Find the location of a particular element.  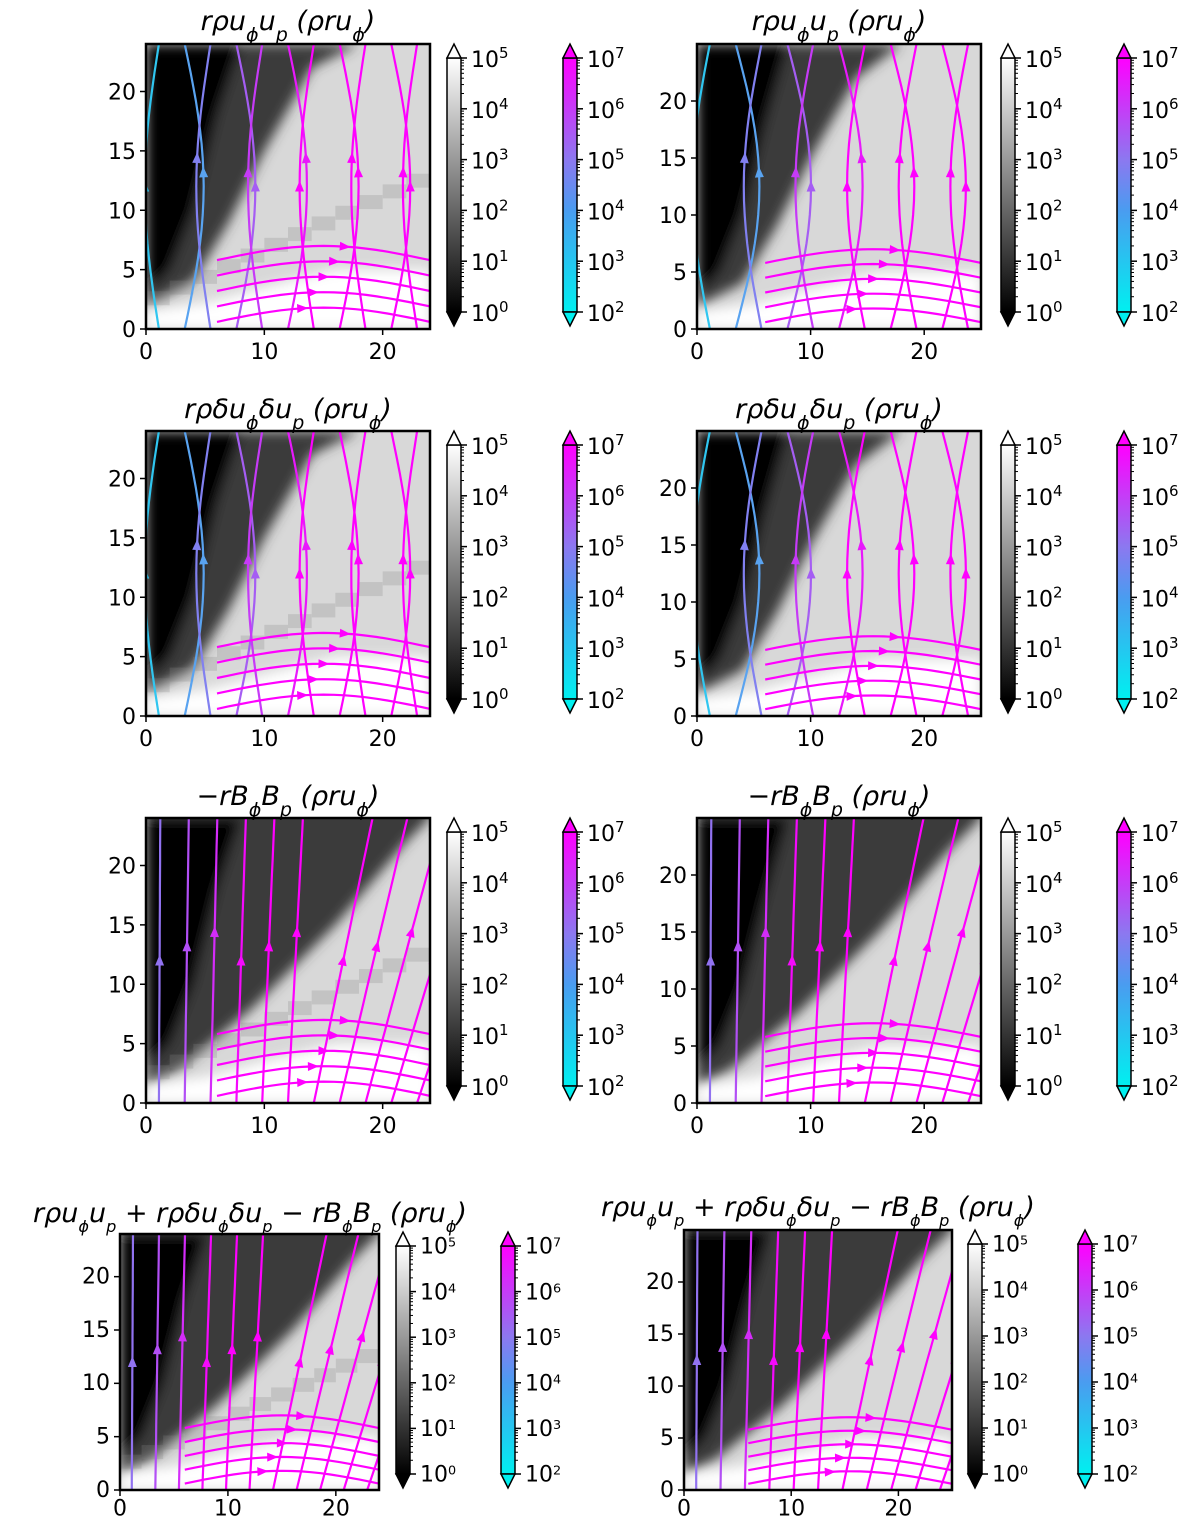

y-tick-label: 5 is located at coordinates (680, 660).